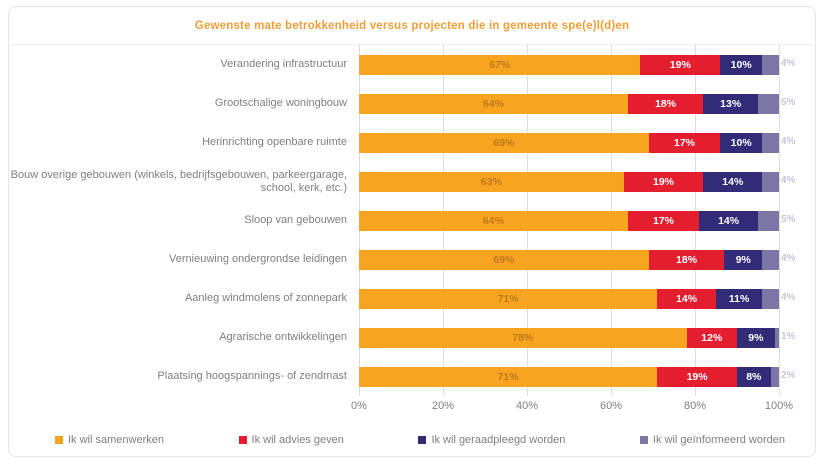 The height and width of the screenshot is (465, 826). What do you see at coordinates (686, 298) in the screenshot?
I see `bar-segment-2: 14%` at bounding box center [686, 298].